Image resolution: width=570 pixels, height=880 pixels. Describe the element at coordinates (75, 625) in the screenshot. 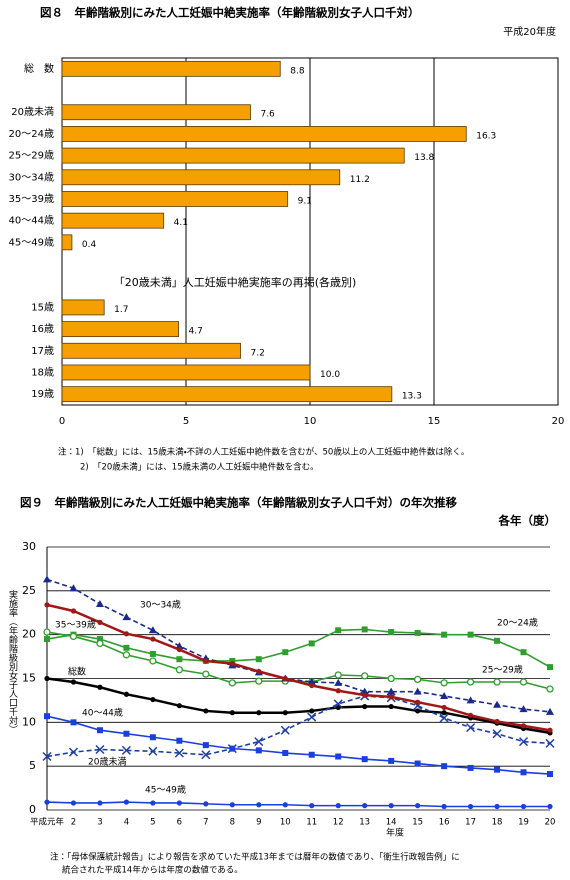

I see `series-label: 35～39歳` at that location.